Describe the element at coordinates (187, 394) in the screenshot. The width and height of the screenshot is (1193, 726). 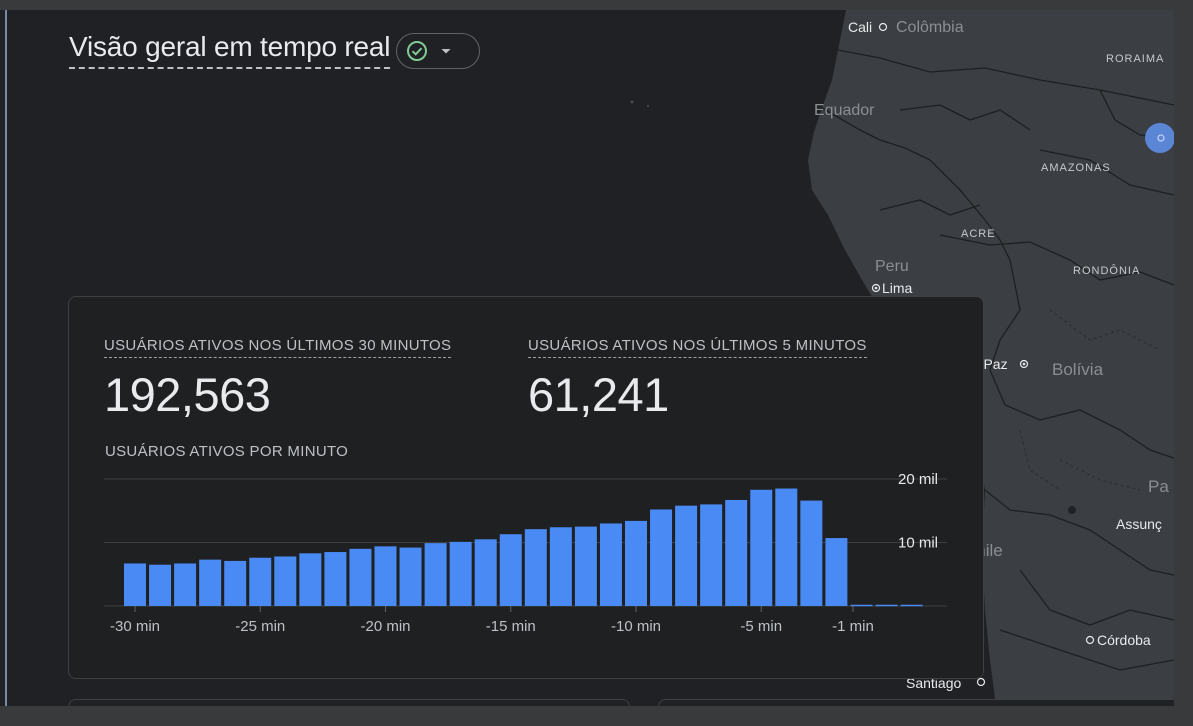
I see `metric-value-30-min: 192,563` at that location.